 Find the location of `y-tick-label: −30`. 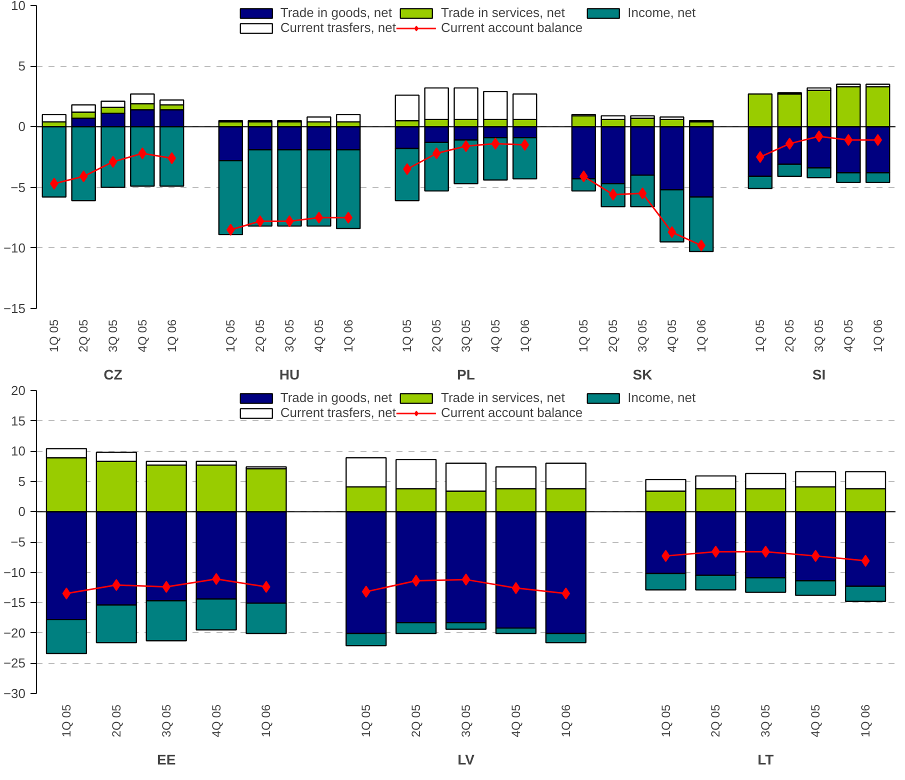

y-tick-label: −30 is located at coordinates (14, 693).